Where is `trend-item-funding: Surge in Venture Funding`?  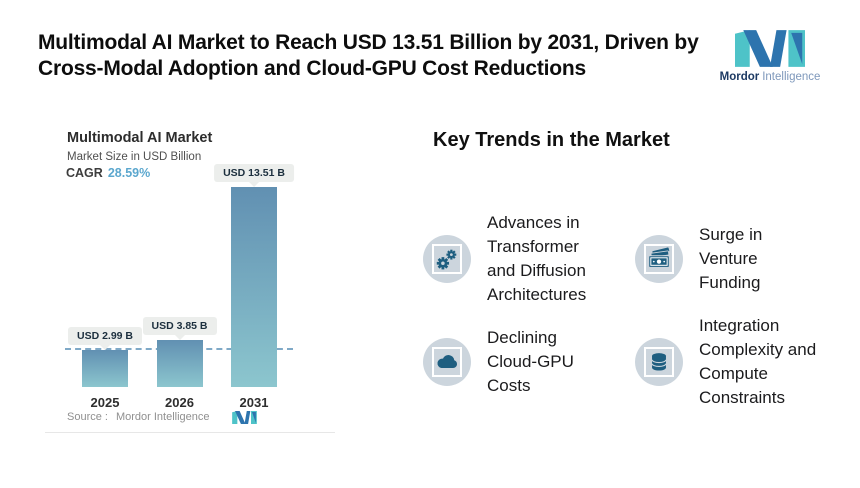
trend-item-funding: Surge in Venture Funding is located at coordinates (717, 258).